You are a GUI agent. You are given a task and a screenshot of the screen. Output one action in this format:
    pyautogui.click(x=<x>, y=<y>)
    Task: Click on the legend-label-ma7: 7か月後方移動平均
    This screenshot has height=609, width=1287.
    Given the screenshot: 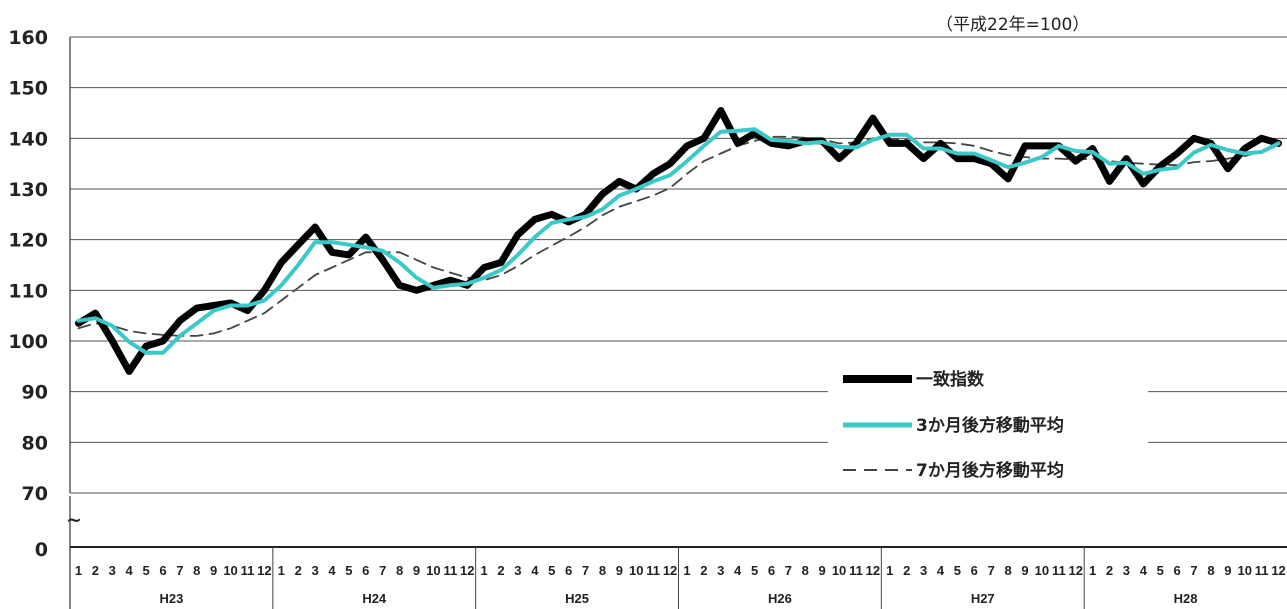 What is the action you would take?
    pyautogui.click(x=990, y=470)
    